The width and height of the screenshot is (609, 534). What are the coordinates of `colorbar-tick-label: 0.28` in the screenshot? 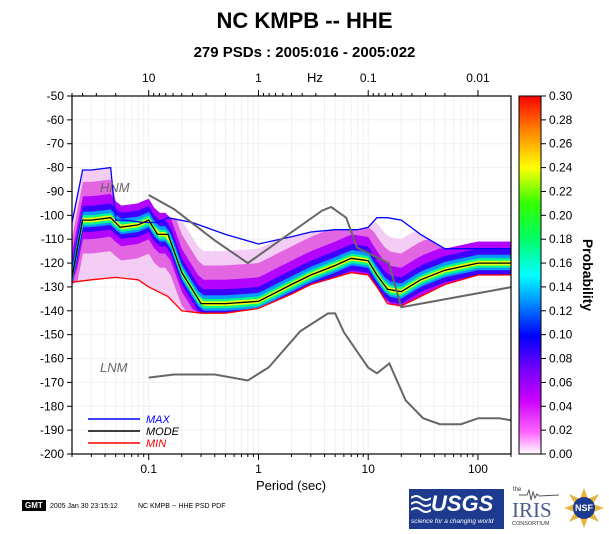 It's located at (561, 120).